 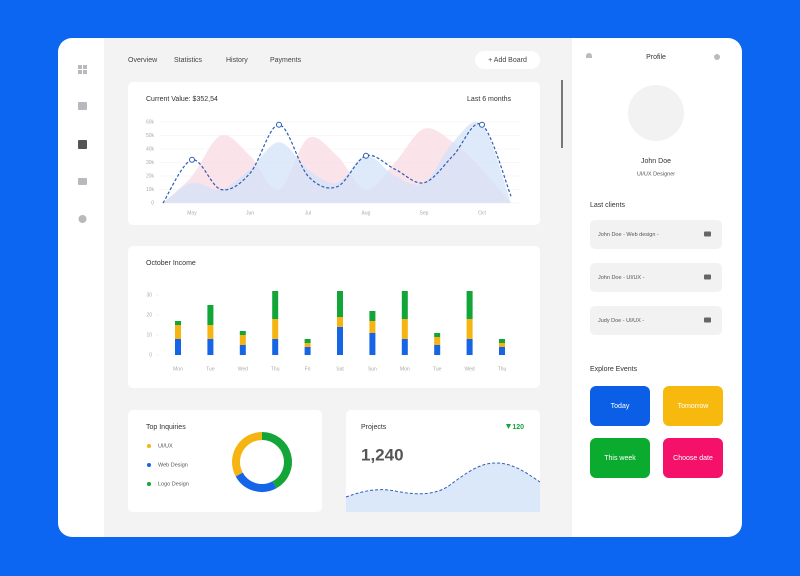 What do you see at coordinates (621, 278) in the screenshot?
I see `client-label: John Doe - UI/UX -` at bounding box center [621, 278].